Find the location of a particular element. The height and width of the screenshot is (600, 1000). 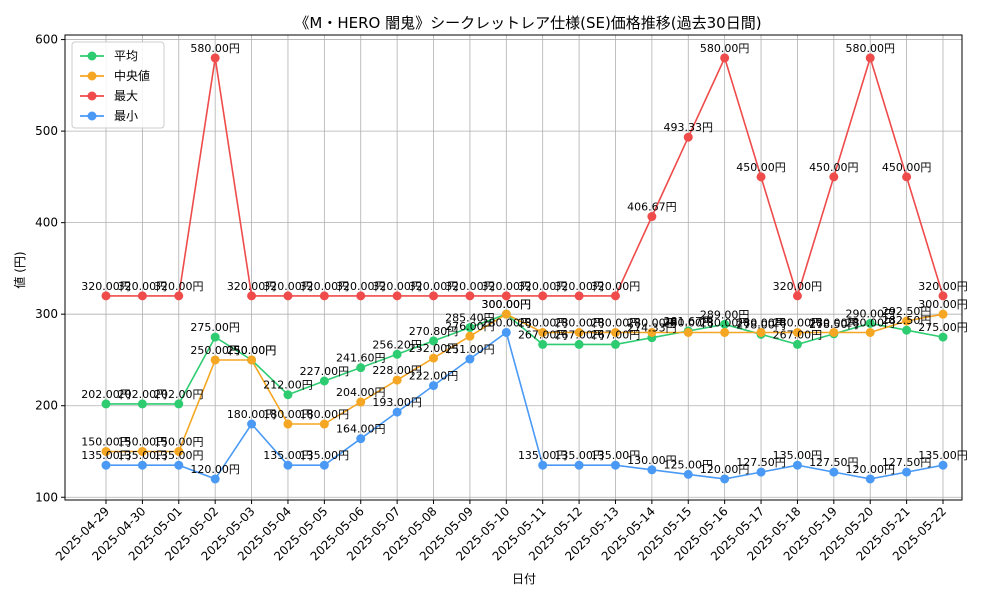

data-label: 193.00円 is located at coordinates (397, 402).